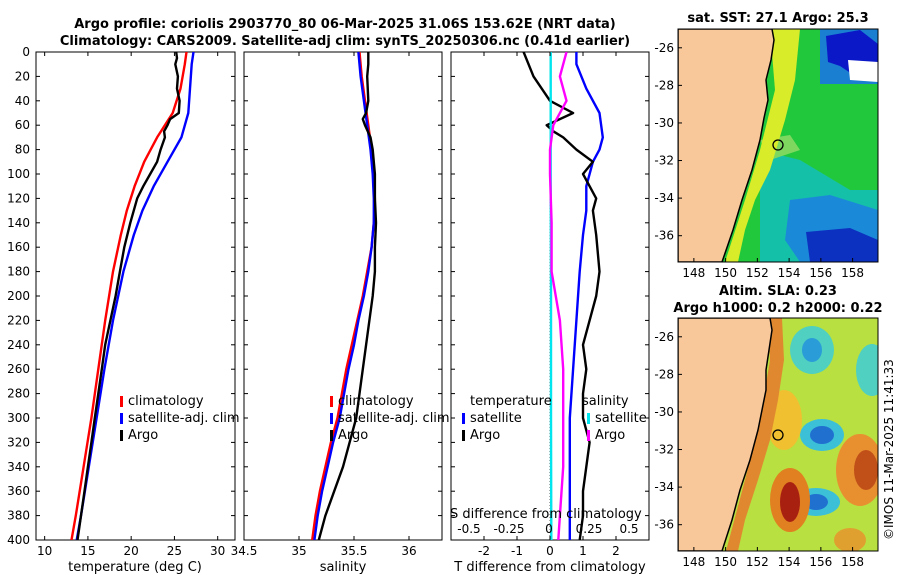 The image size is (900, 580). I want to click on lat-tick-label: -28, so click(664, 85).